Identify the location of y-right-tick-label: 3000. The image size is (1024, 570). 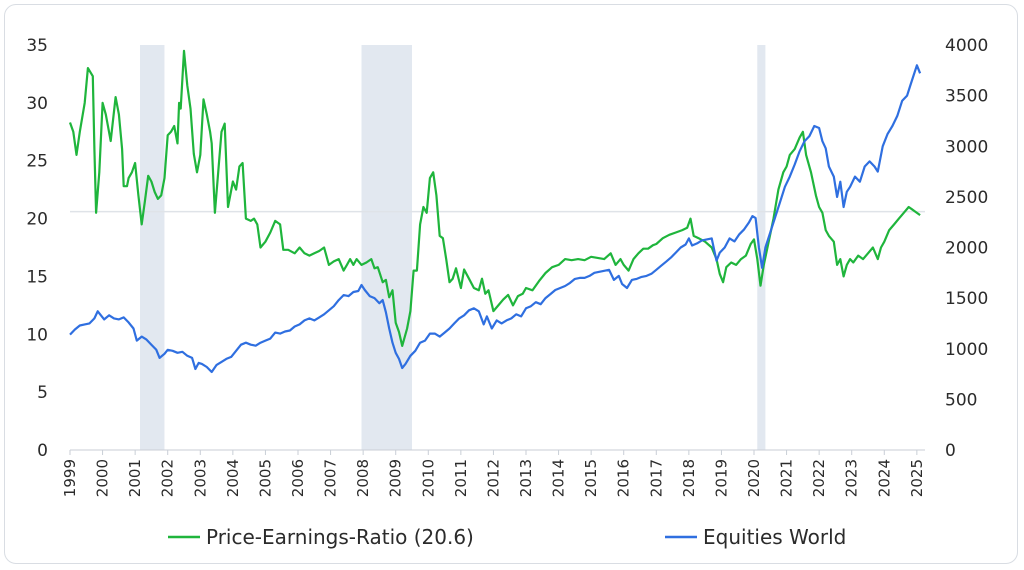
(966, 147).